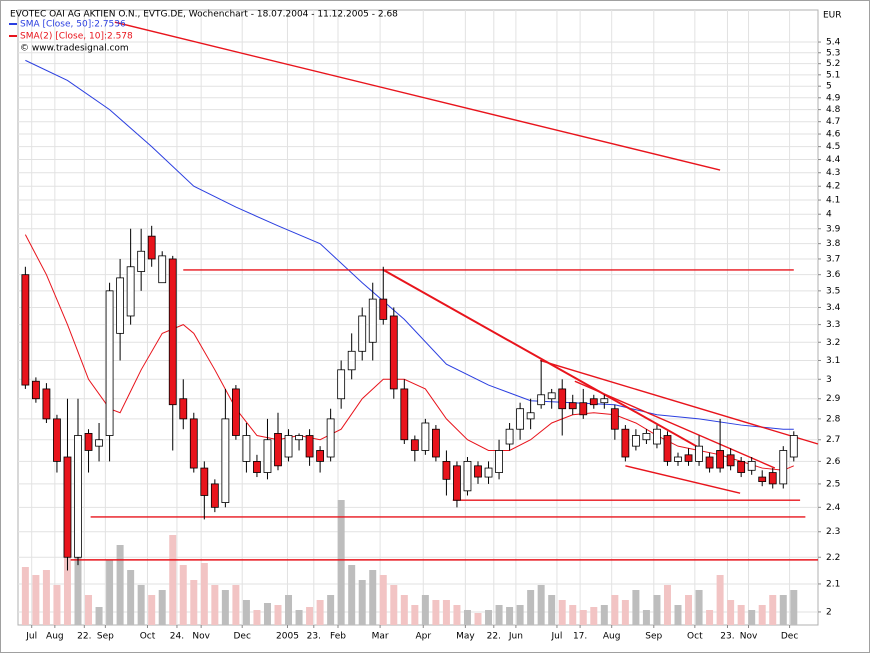  What do you see at coordinates (148, 637) in the screenshot?
I see `x-tick-label: Oct` at bounding box center [148, 637].